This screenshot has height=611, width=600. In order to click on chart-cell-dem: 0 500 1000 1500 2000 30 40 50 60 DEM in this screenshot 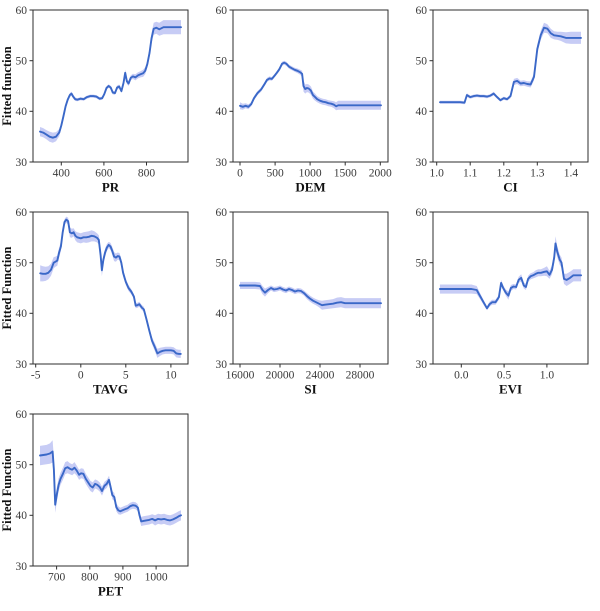, I will do `click(300, 101)`.